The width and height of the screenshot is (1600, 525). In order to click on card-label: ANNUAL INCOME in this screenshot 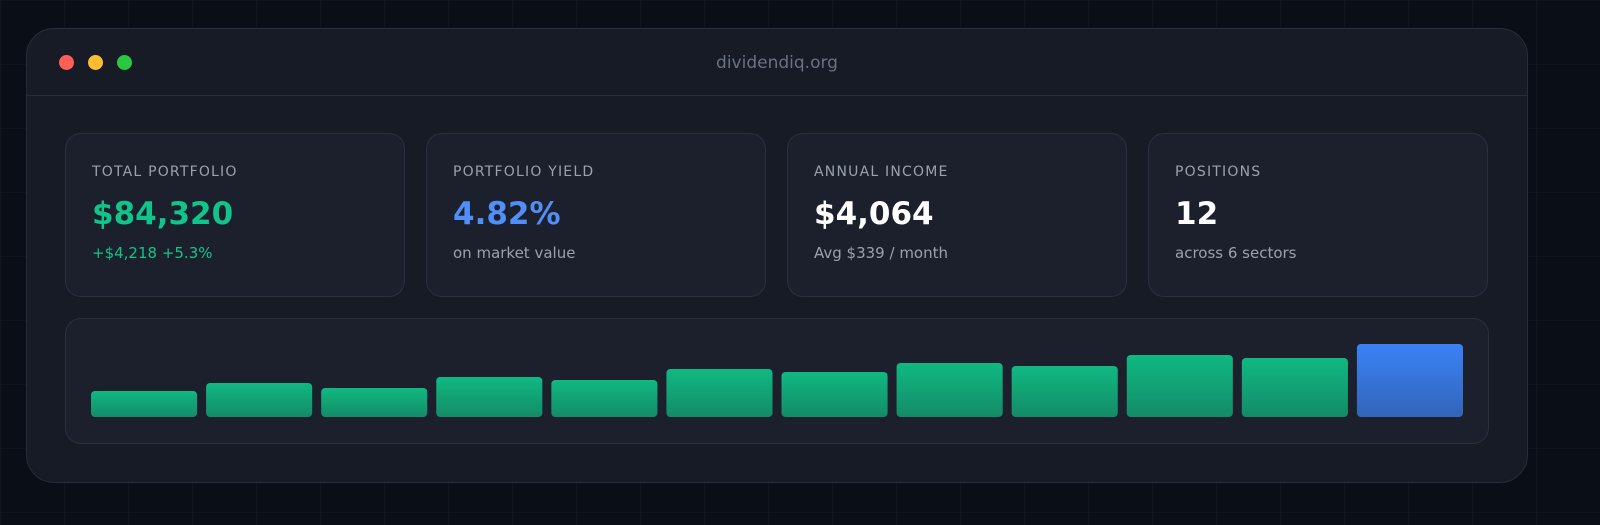, I will do `click(881, 172)`.